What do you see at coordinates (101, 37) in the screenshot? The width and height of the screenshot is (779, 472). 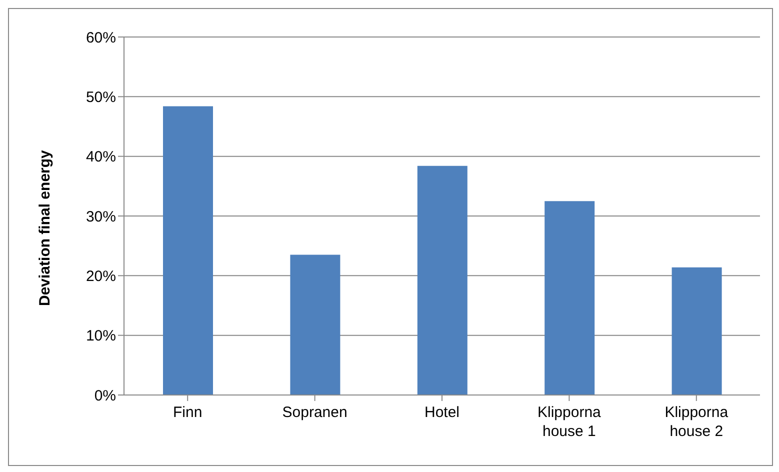 I see `y-tick-label: 60%` at bounding box center [101, 37].